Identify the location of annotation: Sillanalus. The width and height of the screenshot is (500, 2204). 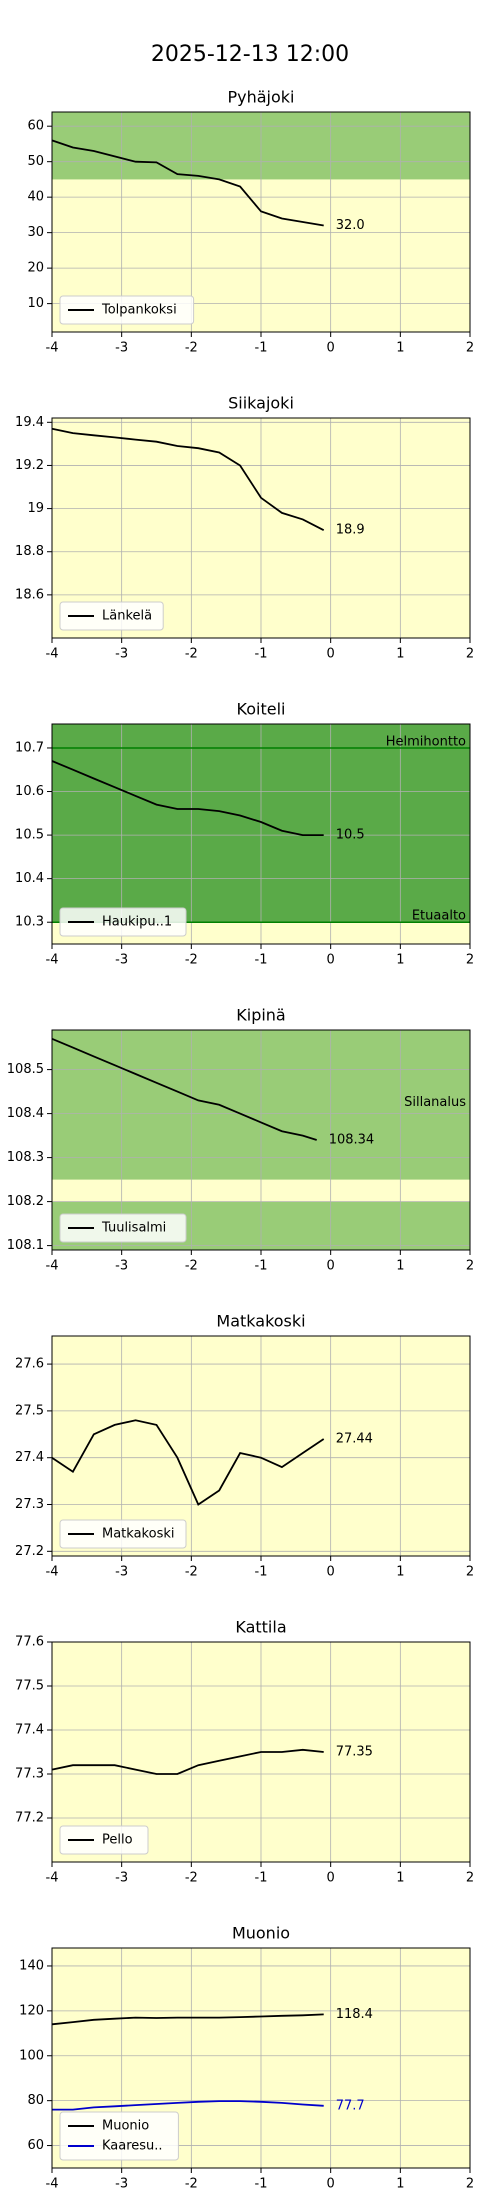
(435, 1102).